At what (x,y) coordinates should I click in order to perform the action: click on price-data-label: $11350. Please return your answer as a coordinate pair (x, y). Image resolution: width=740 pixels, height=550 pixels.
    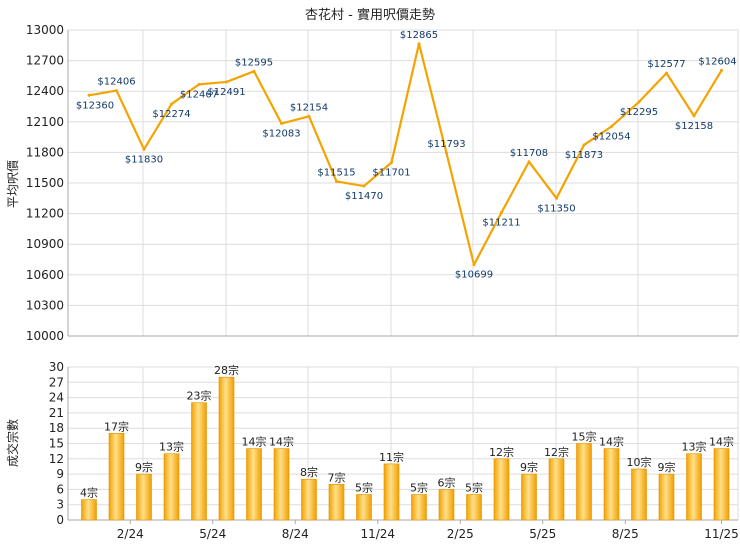
    Looking at the image, I should click on (556, 208).